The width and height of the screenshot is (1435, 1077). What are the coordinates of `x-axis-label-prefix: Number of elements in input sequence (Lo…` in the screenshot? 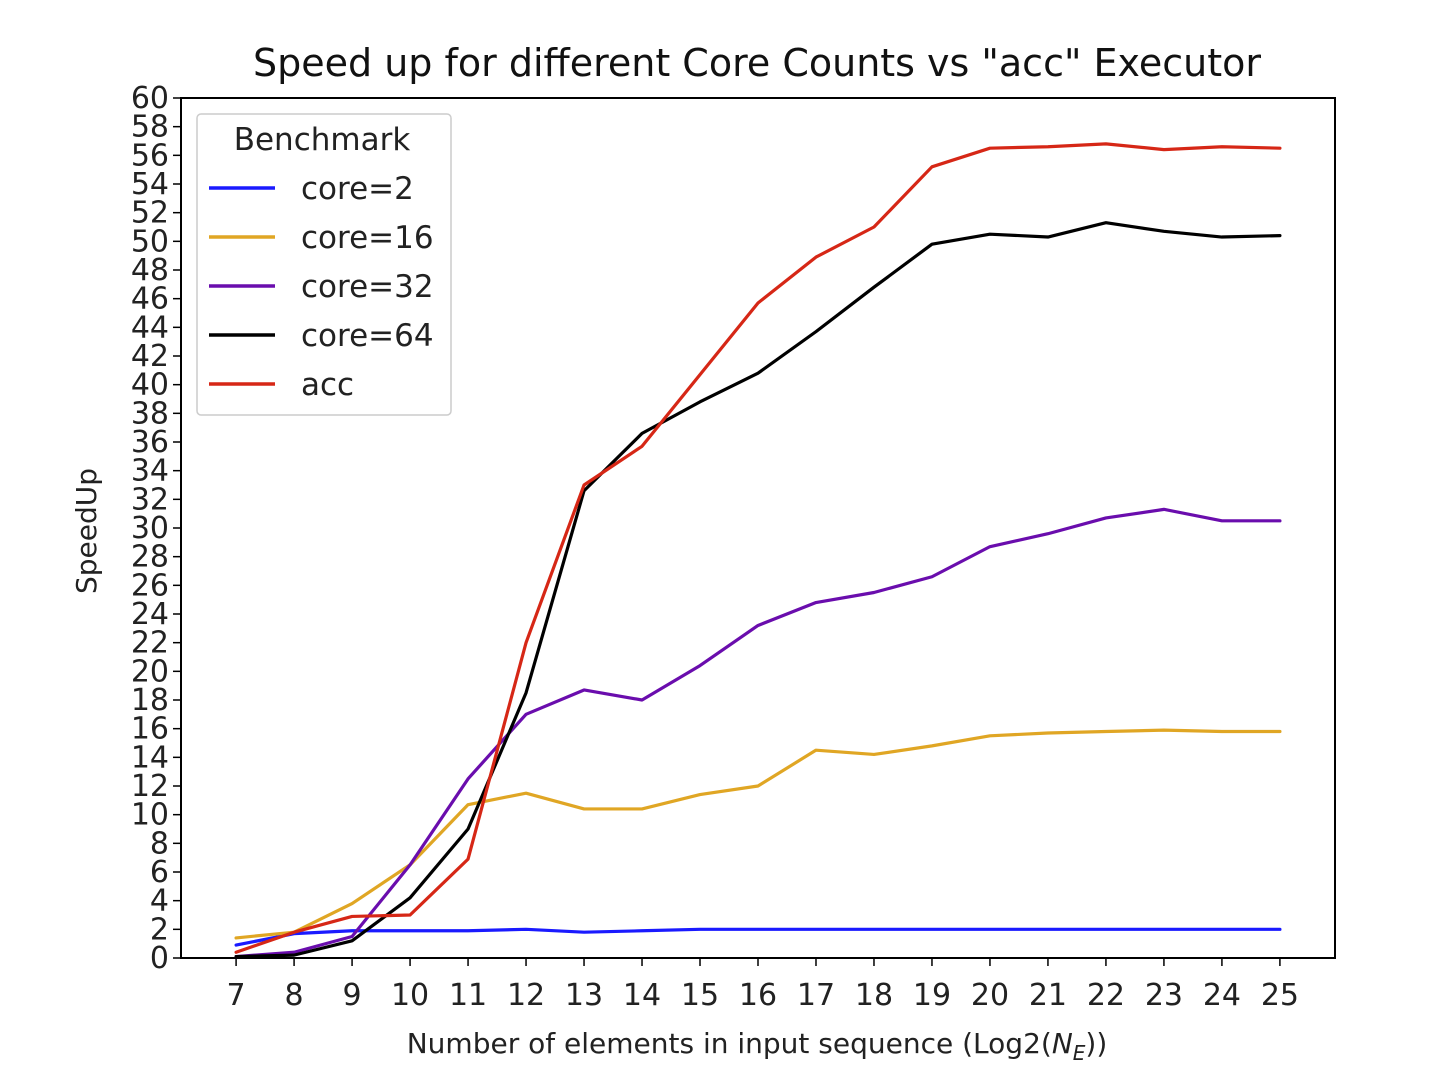 It's located at (729, 1043).